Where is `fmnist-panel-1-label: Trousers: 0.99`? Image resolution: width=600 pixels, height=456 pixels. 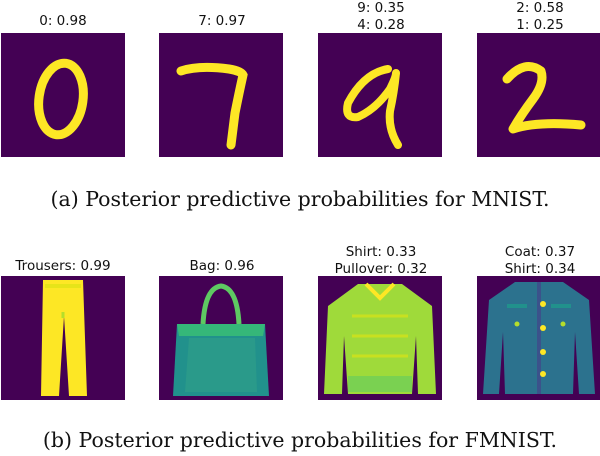 fmnist-panel-1-label: Trousers: 0.99 is located at coordinates (69, 266).